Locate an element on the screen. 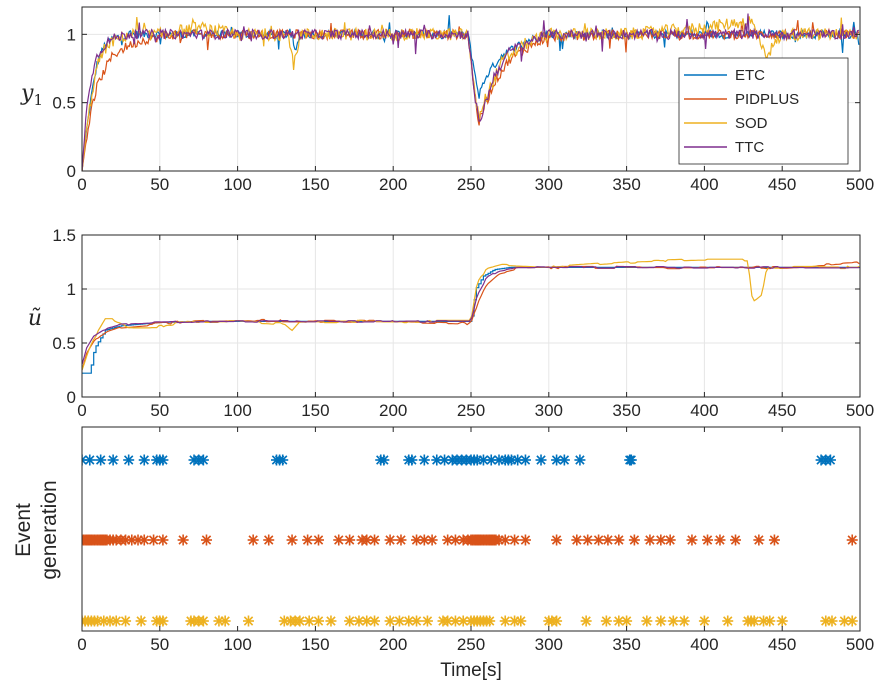 Image resolution: width=877 pixels, height=687 pixels. x-tick-label: 250 is located at coordinates (471, 644).